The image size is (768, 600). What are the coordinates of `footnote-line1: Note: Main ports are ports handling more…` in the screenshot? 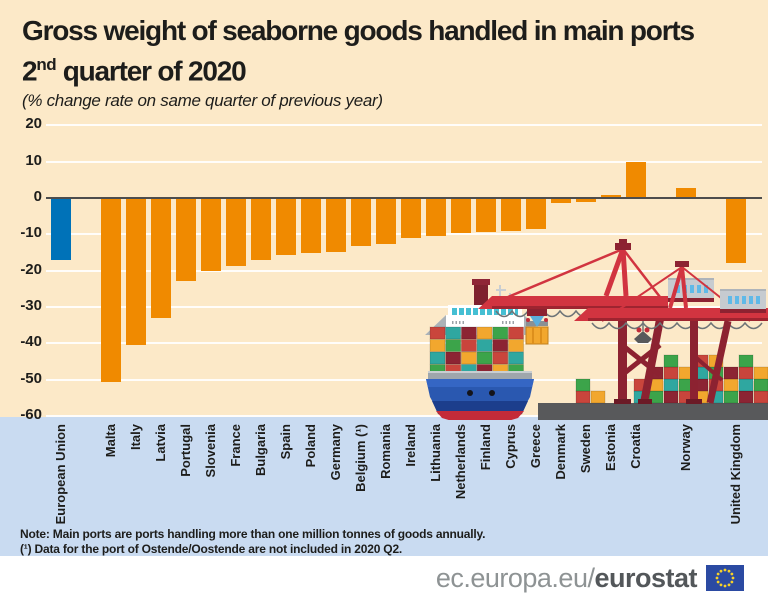 It's located at (253, 534).